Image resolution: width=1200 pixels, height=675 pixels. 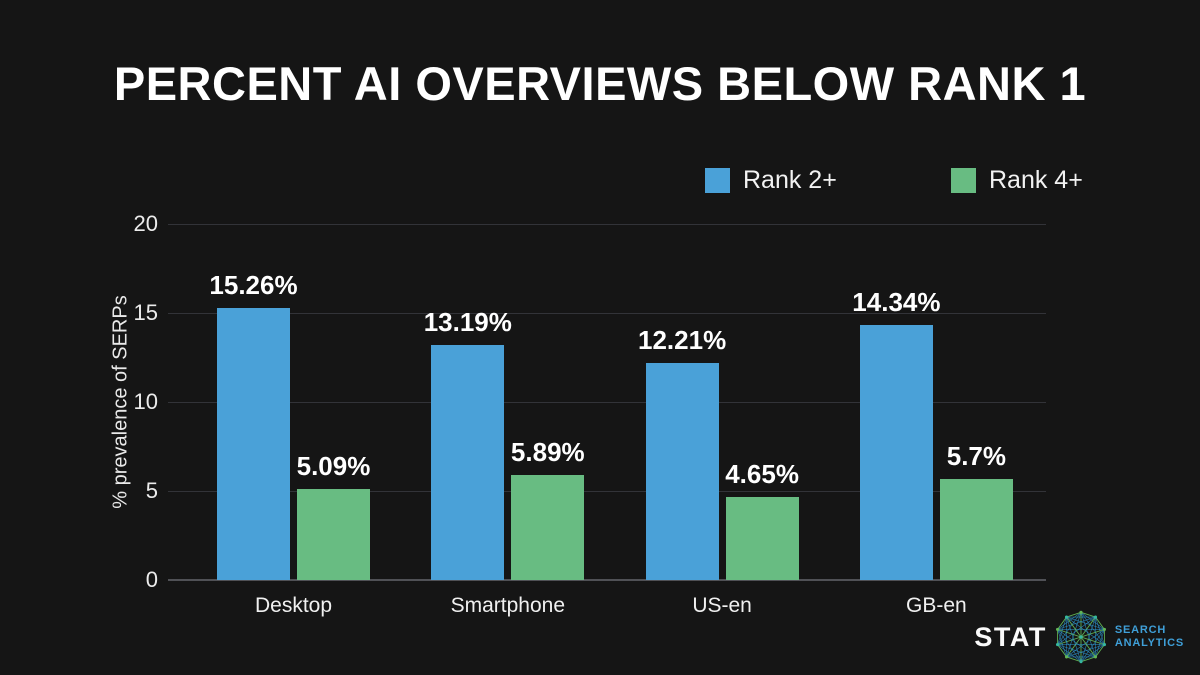 I want to click on legend-label-rank-4plus: Rank 4+, so click(x=1036, y=179).